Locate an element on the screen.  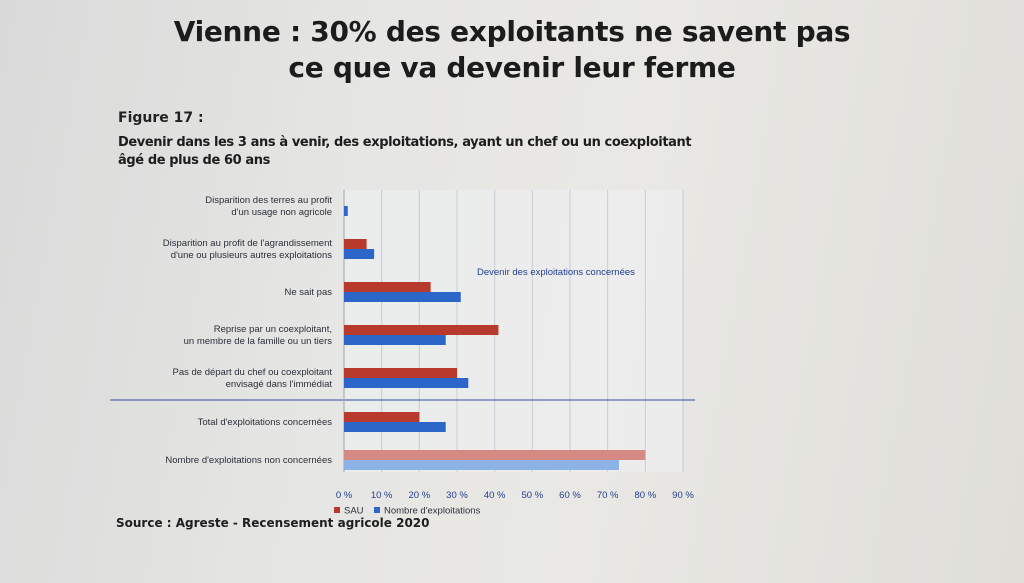
legend-label: Nombre d'exploitations is located at coordinates (432, 511).